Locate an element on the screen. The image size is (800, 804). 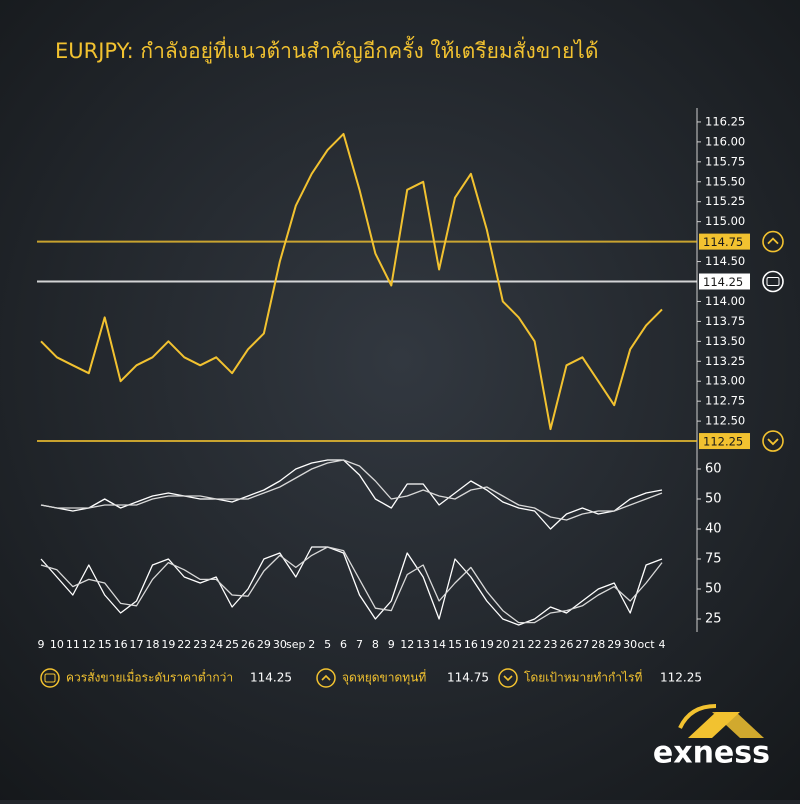
brand: exness is located at coordinates (711, 753).